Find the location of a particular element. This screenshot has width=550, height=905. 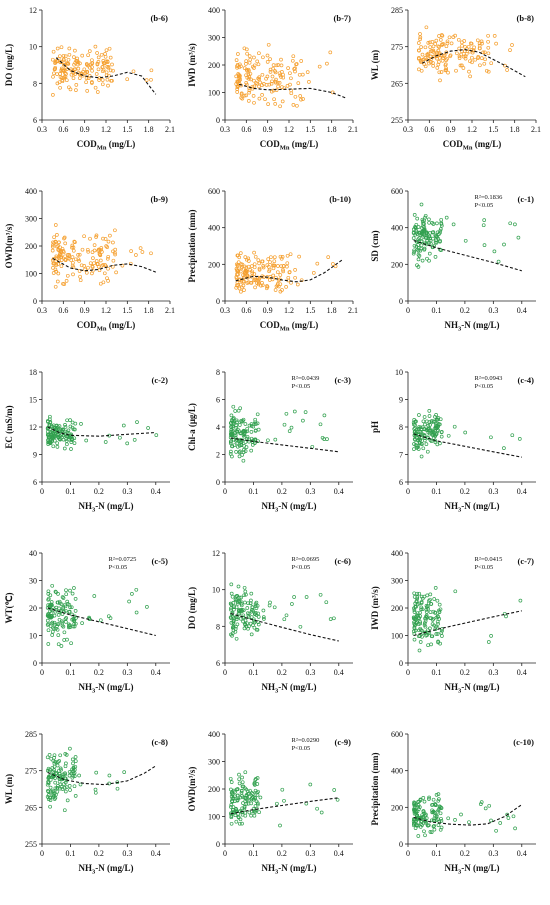

stats-label: P<0.05 is located at coordinates (484, 205).